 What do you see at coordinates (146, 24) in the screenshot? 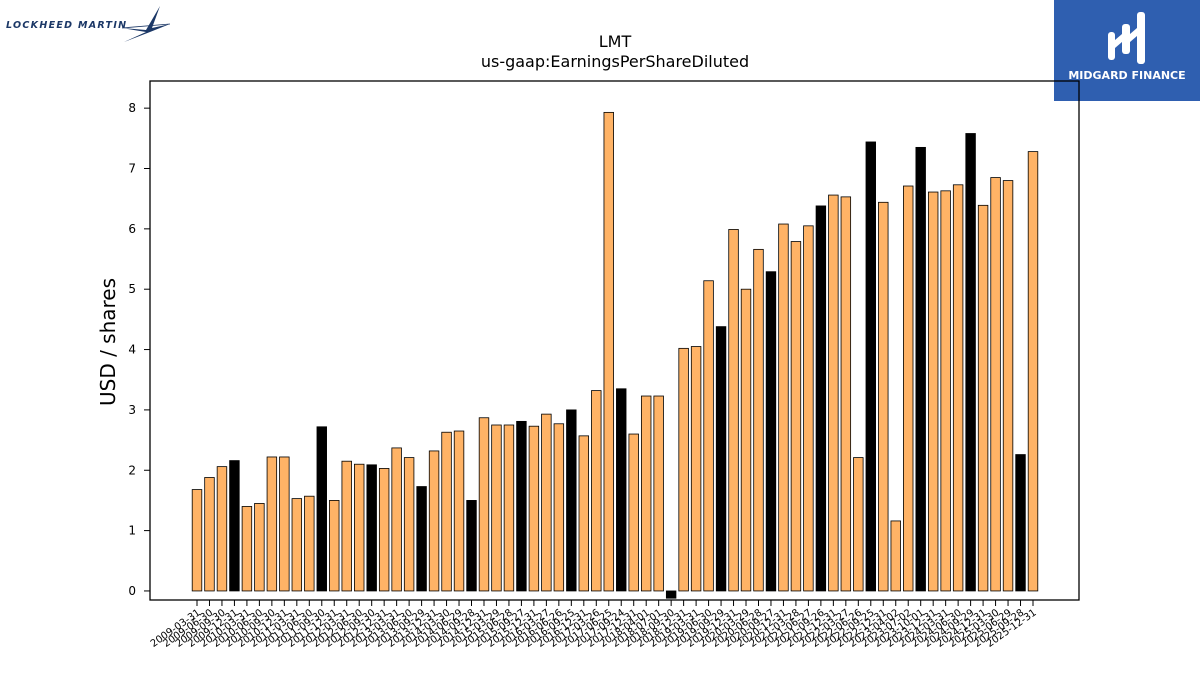
I see `star-icon` at bounding box center [146, 24].